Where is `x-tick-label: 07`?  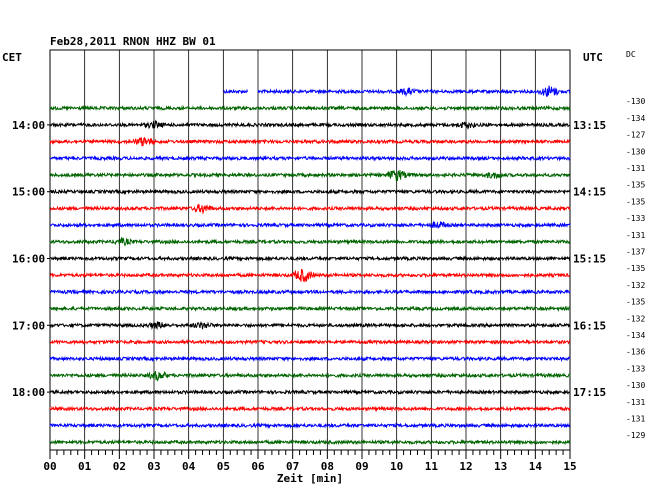
x-tick-label: 07 is located at coordinates (292, 466).